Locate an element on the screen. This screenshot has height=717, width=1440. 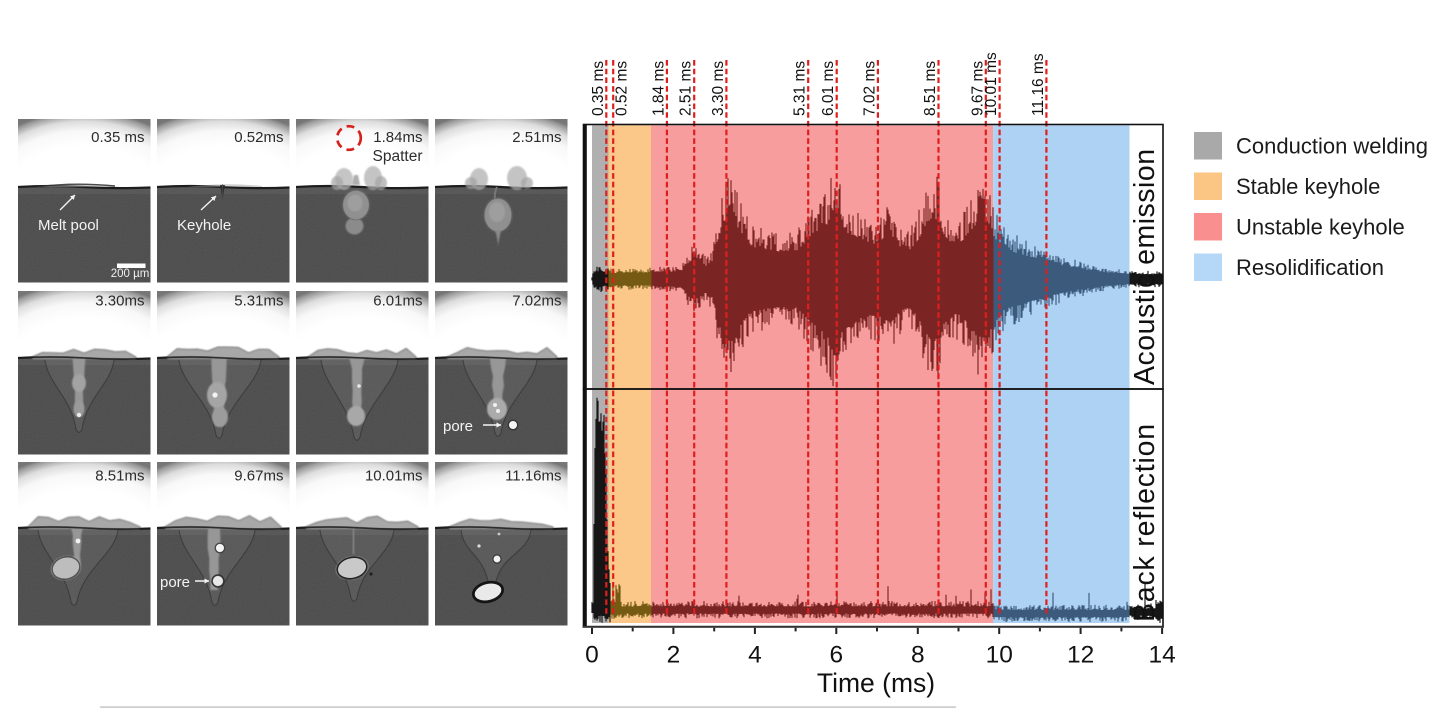
svg-text: 10.01 ms is located at coordinates (991, 84).